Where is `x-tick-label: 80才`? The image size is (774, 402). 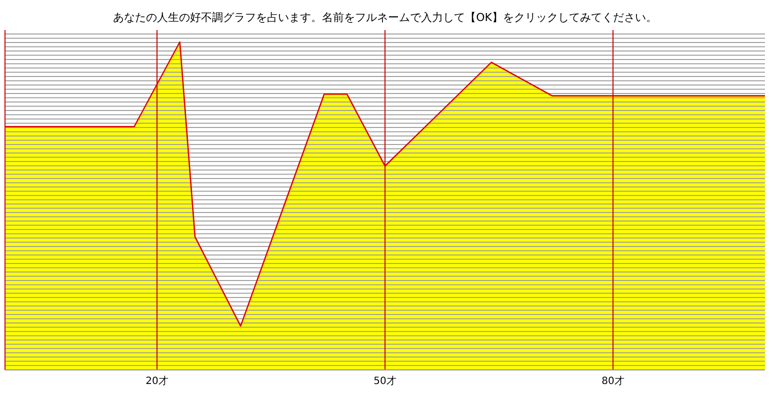
x-tick-label: 80才 is located at coordinates (613, 381).